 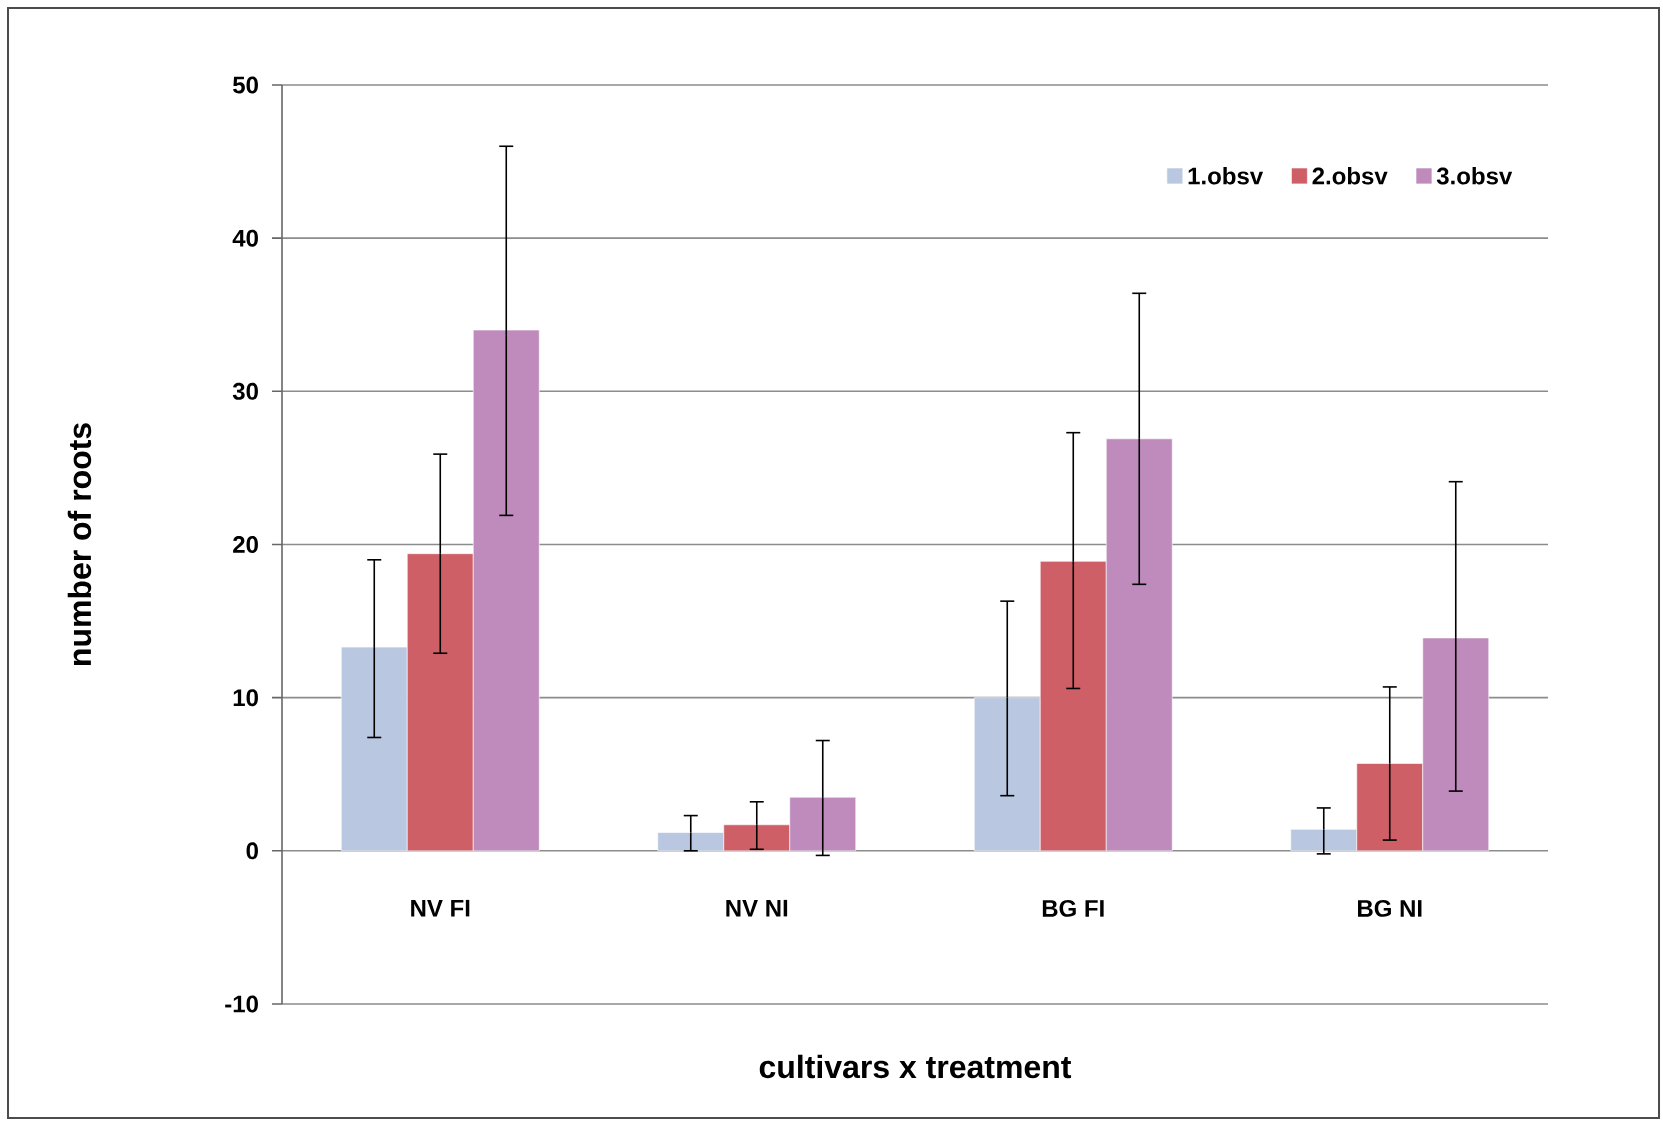 I want to click on y-tick-label: 40, so click(x=245, y=238).